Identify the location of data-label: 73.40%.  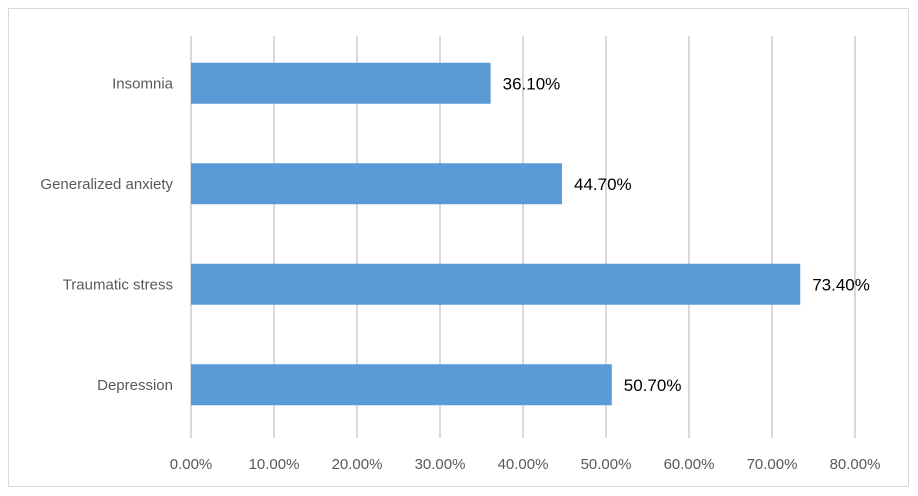
(841, 284).